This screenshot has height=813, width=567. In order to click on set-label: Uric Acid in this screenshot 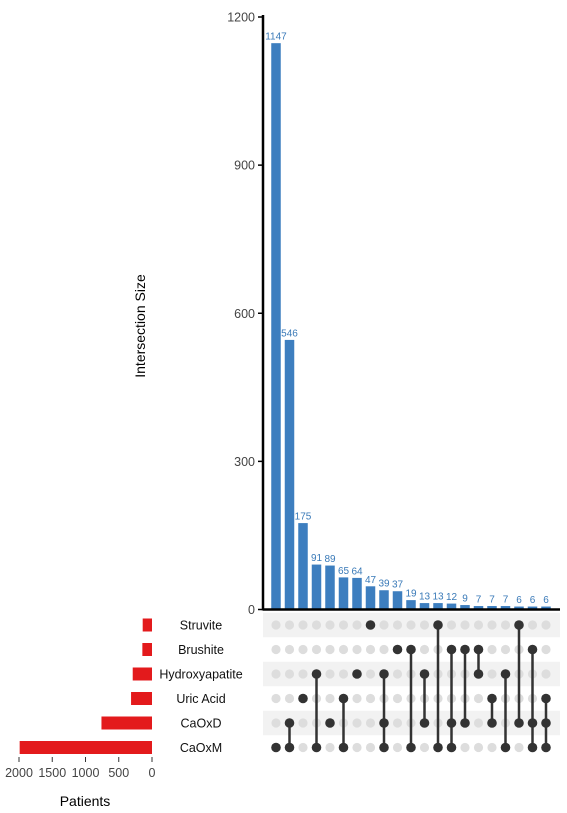, I will do `click(200, 699)`.